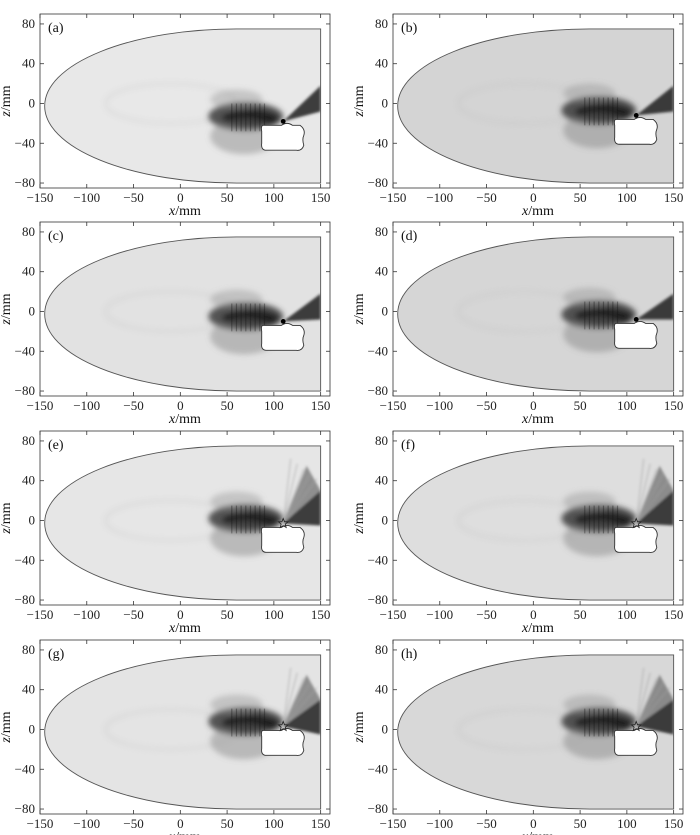 The image size is (700, 835). Describe the element at coordinates (408, 445) in the screenshot. I see `panel-label: (f)` at that location.